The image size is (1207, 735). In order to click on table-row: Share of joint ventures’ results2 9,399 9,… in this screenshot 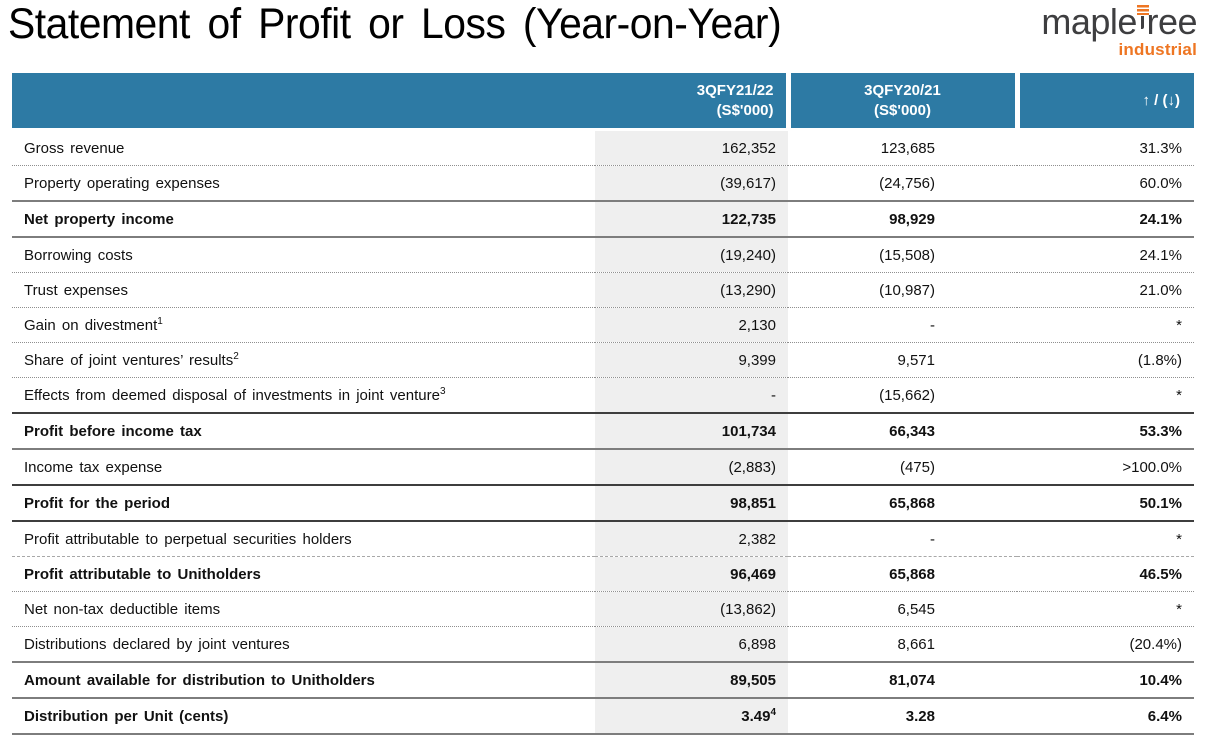, I will do `click(603, 360)`.